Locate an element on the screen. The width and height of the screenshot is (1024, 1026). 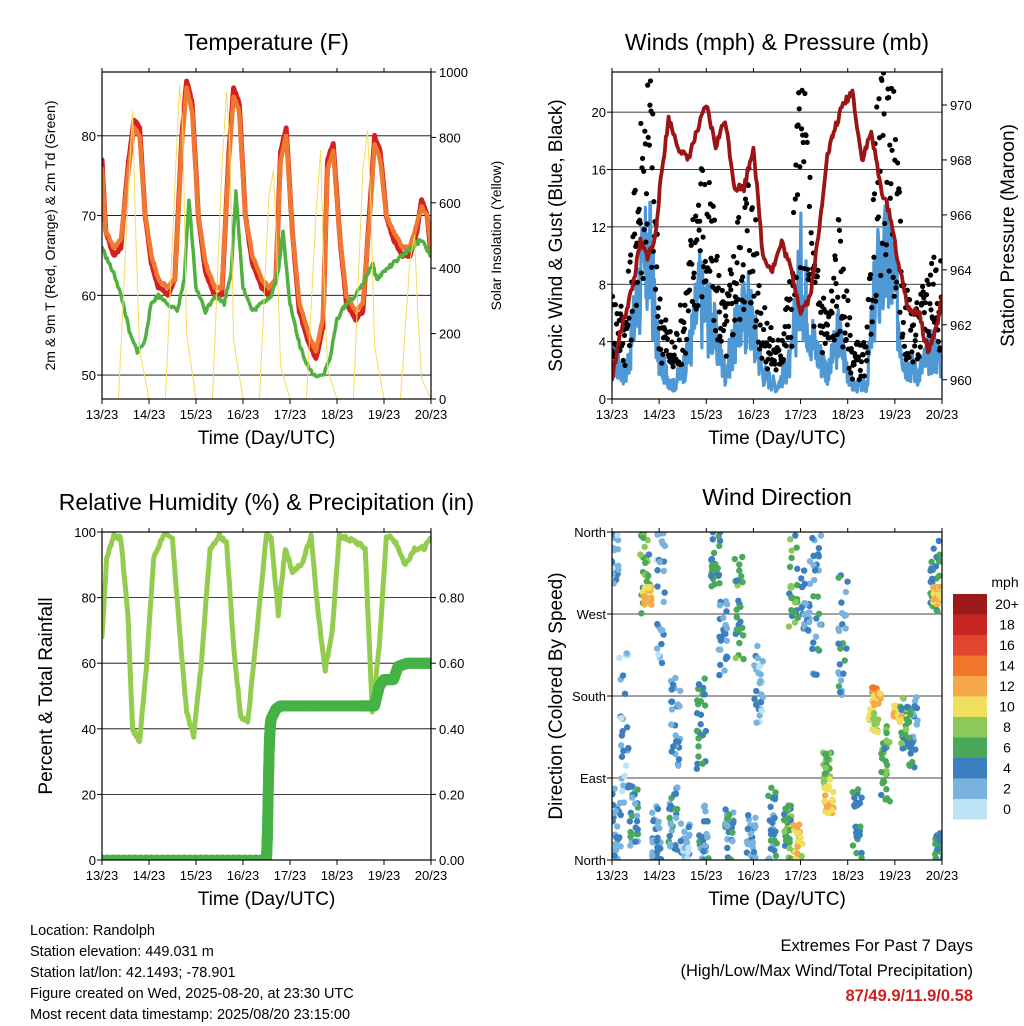
temperature-y2label: Solar Insolation (Yellow) is located at coordinates (496, 236).